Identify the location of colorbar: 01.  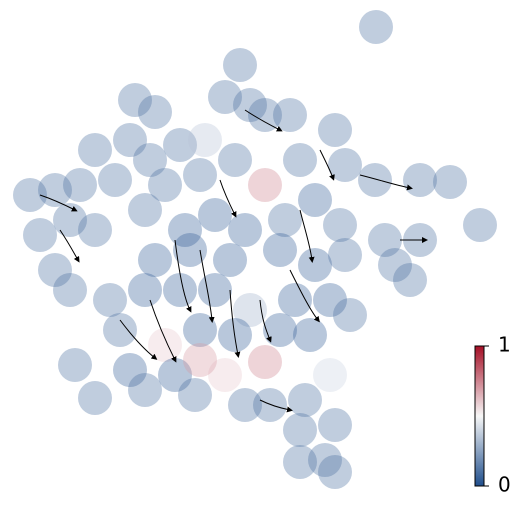
(492, 415).